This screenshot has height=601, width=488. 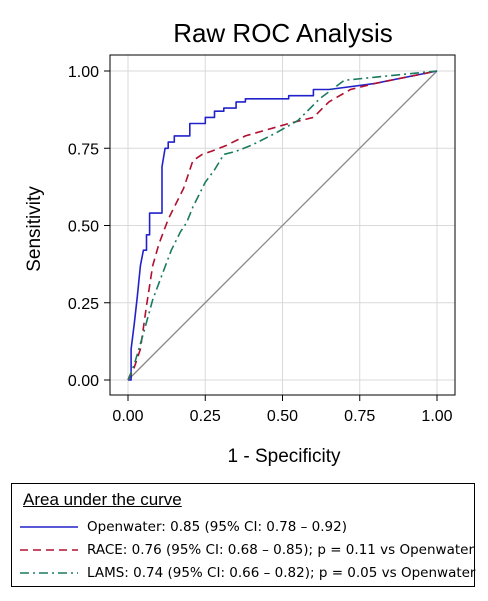 I want to click on x-tick-label: 1.00, so click(x=436, y=416).